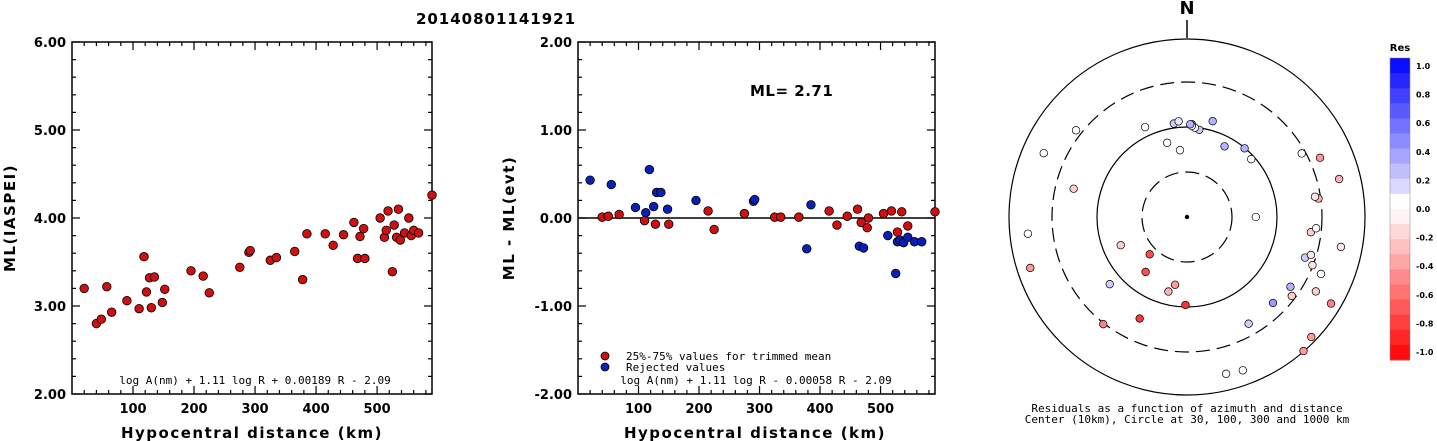 Image resolution: width=1437 pixels, height=441 pixels. Describe the element at coordinates (791, 91) in the screenshot. I see `ml-annotation: ML= 2.71` at that location.